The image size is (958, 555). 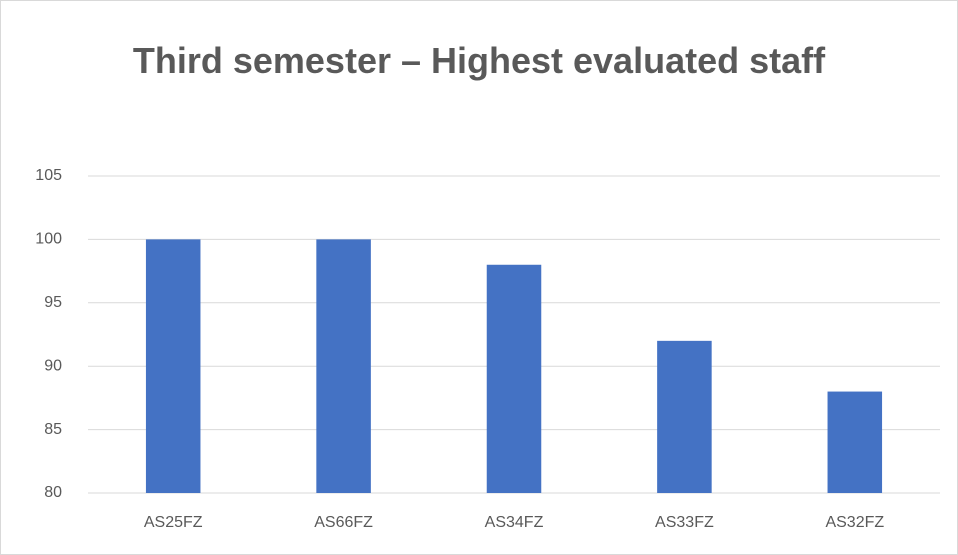 What do you see at coordinates (684, 522) in the screenshot?
I see `x-tick-label: AS33FZ` at bounding box center [684, 522].